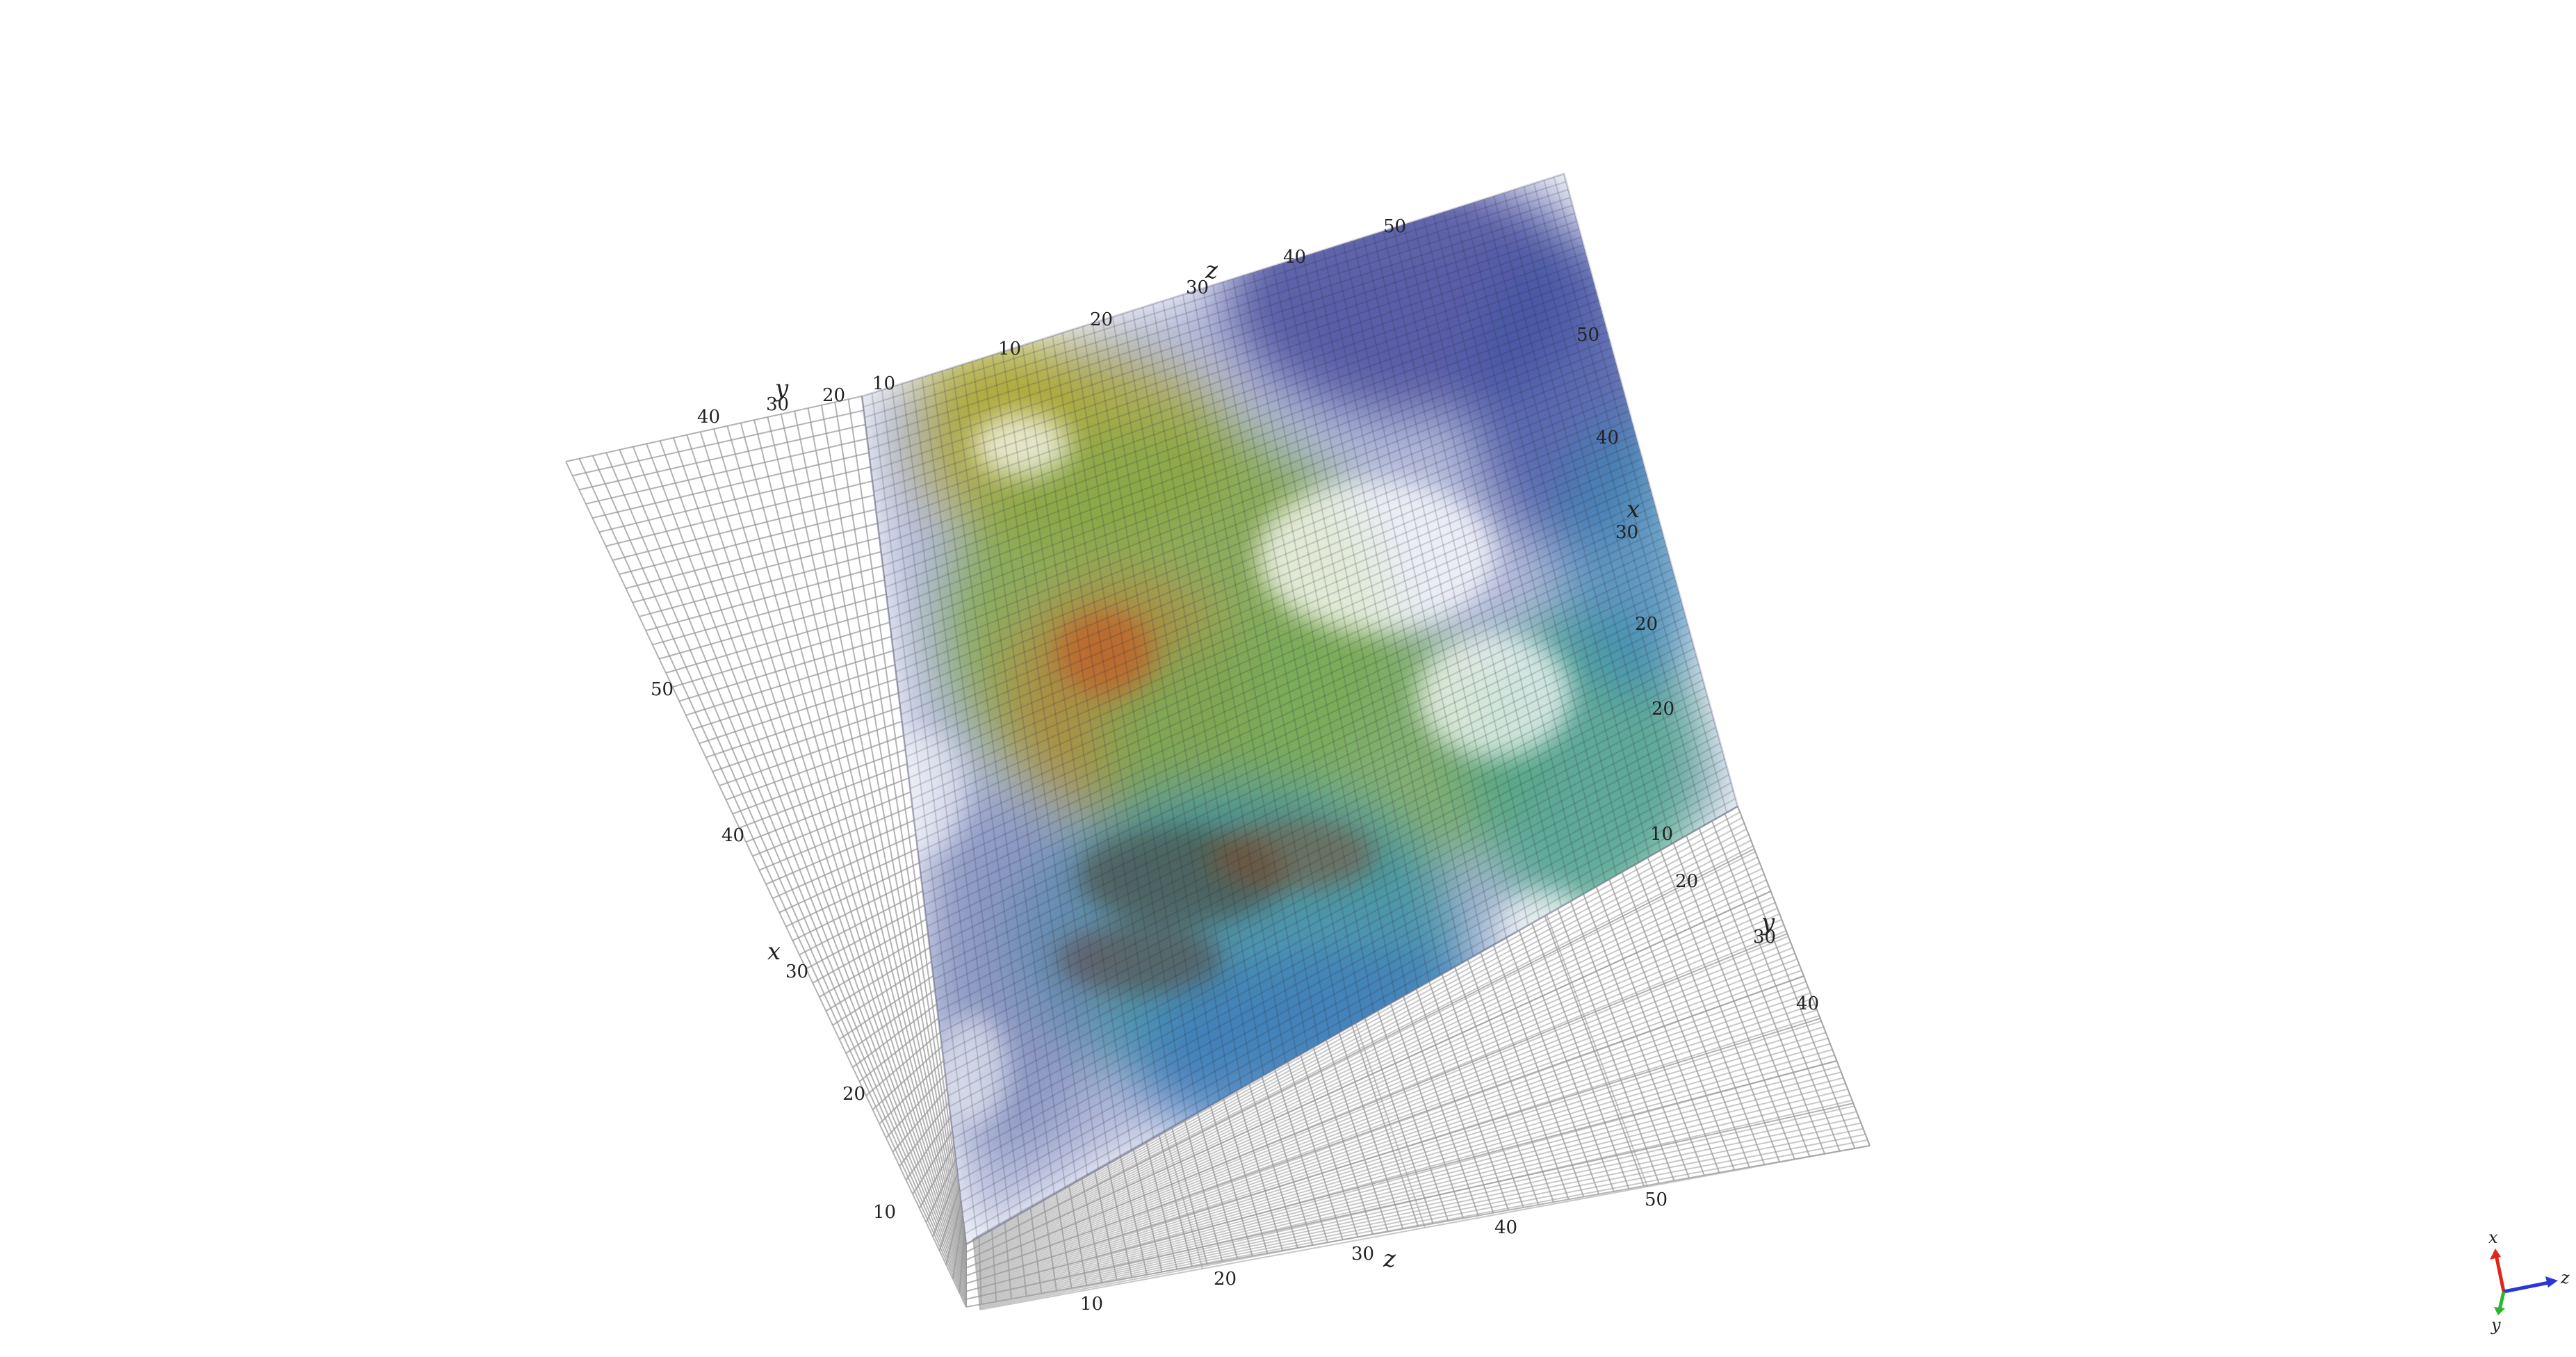 This screenshot has width=2576, height=1357. Describe the element at coordinates (2495, 1254) in the screenshot. I see `triad-x-arrow` at that location.